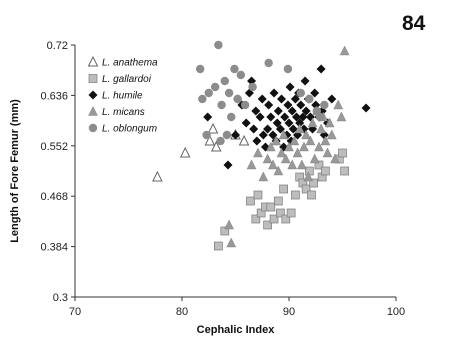  Describe the element at coordinates (15, 171) in the screenshot. I see `y-axis-title: Length of Fore Femur (mm)` at that location.